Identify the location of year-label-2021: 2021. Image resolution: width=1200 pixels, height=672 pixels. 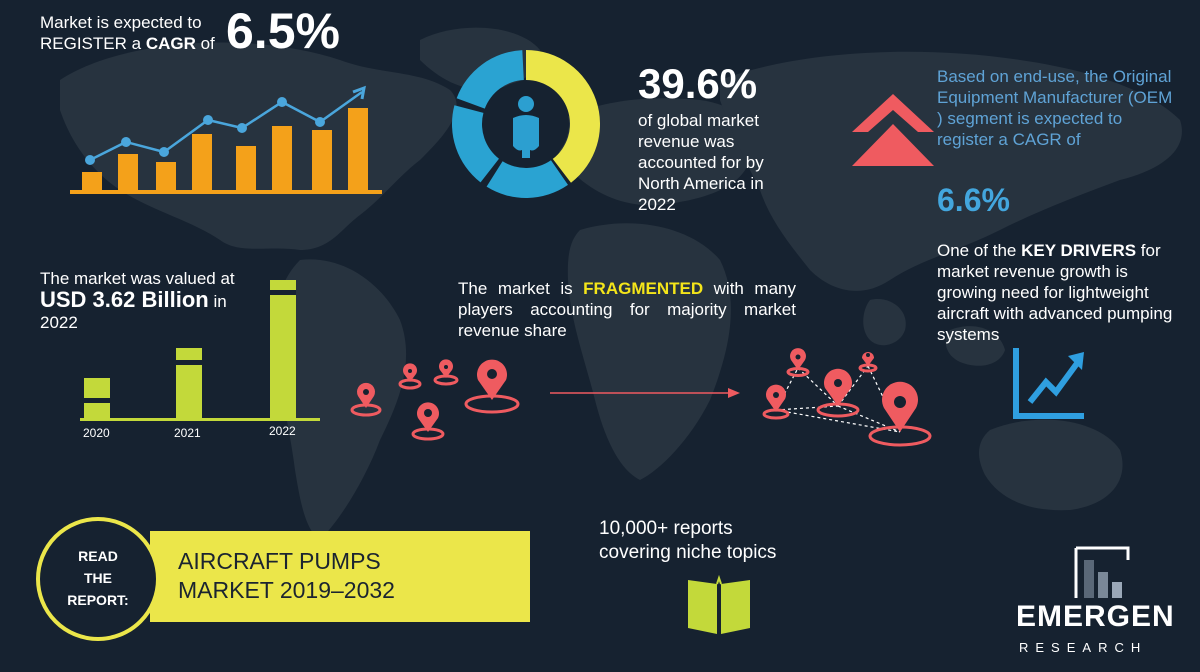
(187, 433).